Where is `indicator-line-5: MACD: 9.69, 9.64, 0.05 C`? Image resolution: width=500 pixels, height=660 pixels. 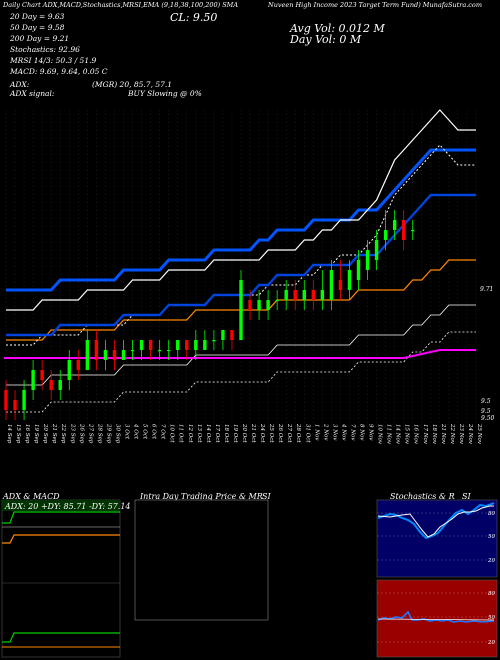
indicator-line-5: MACD: 9.69, 9.64, 0.05 C is located at coordinates (59, 71).